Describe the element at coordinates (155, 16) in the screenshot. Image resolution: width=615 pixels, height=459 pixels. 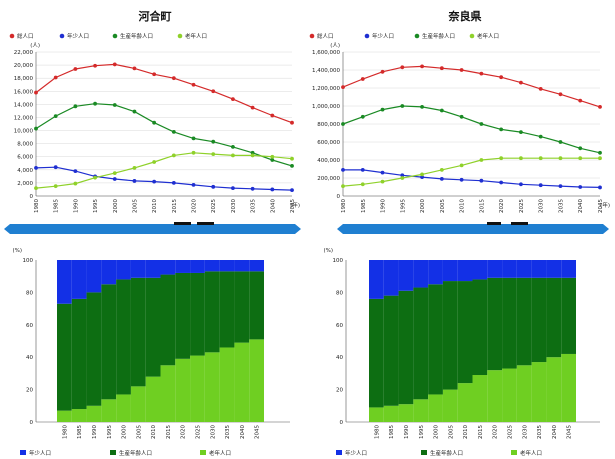
I see `chart-title: 河合町` at that location.